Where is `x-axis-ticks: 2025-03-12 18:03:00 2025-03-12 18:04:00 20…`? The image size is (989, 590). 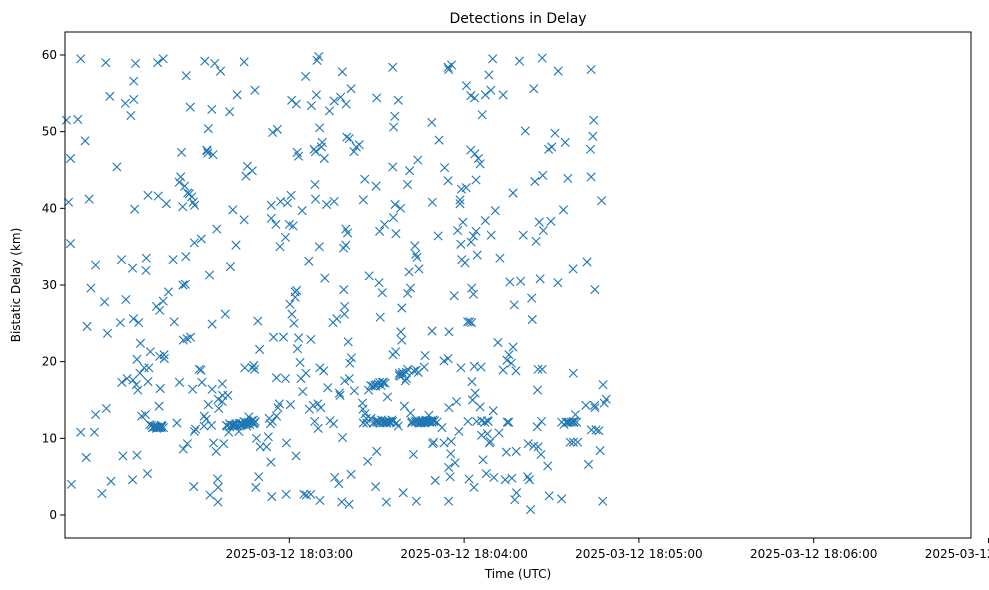
x-axis-ticks: 2025-03-12 18:03:00 2025-03-12 18:04:00 20… is located at coordinates (607, 549).